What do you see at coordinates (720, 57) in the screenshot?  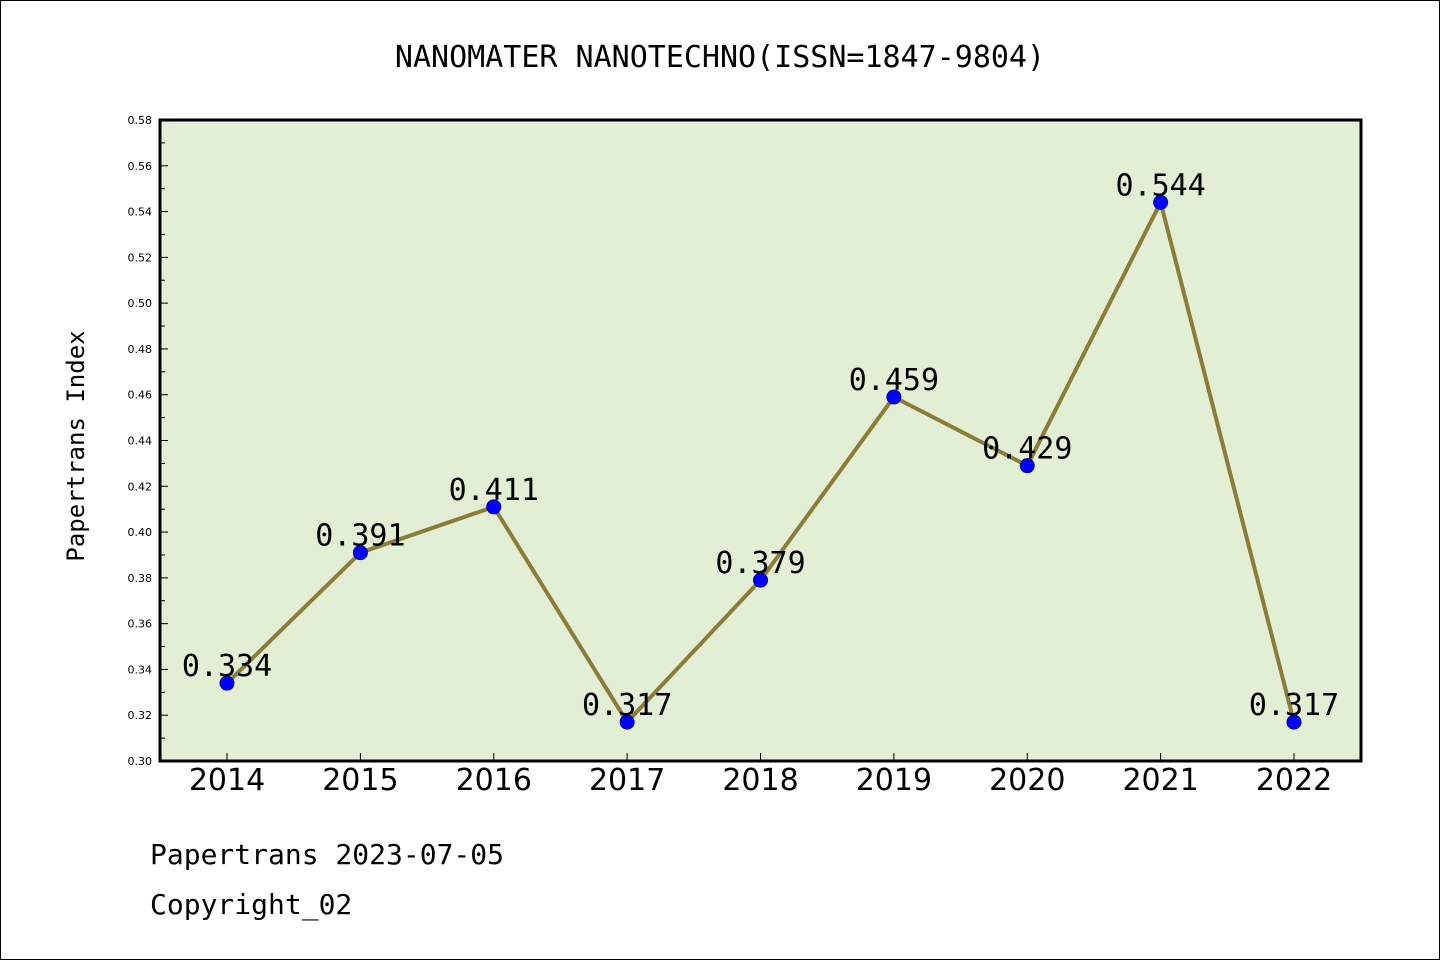 I see `chart-title: NANOMATER NANOTECHNO(ISSN=1847-9804)` at bounding box center [720, 57].